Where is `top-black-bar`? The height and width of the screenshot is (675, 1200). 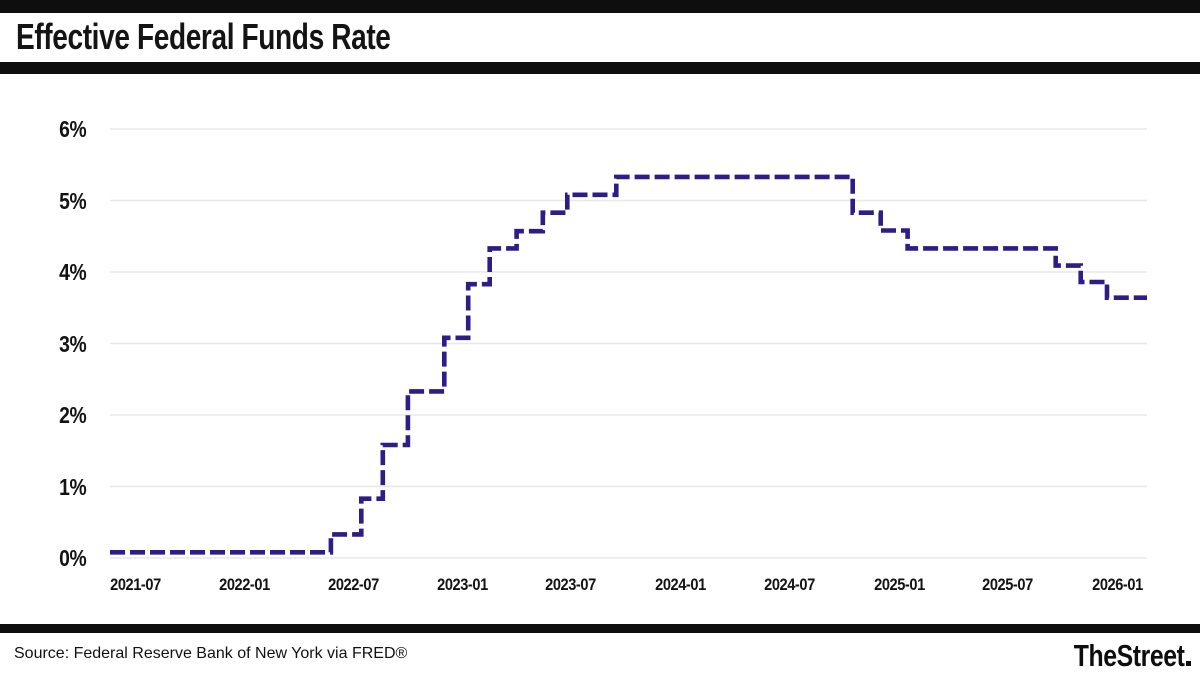
top-black-bar is located at coordinates (600, 6).